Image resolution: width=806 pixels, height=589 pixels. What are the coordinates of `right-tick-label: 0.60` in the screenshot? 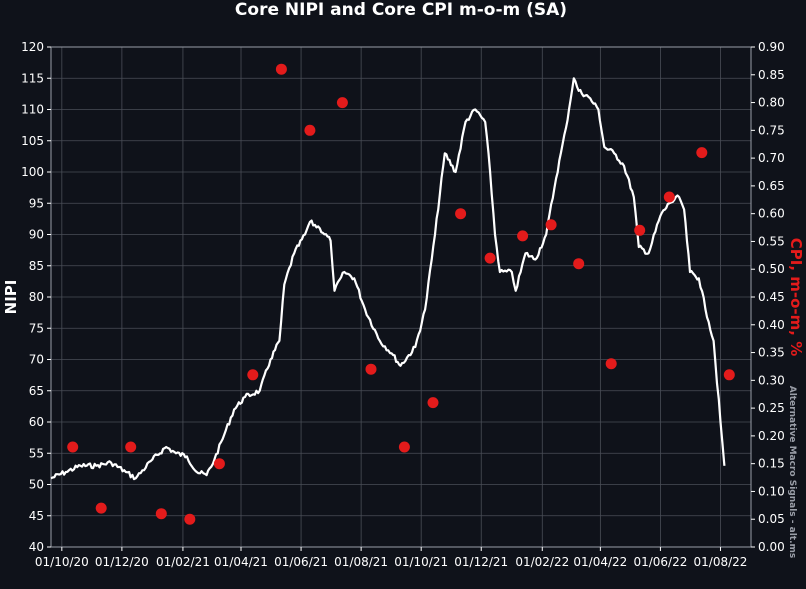 It's located at (771, 214).